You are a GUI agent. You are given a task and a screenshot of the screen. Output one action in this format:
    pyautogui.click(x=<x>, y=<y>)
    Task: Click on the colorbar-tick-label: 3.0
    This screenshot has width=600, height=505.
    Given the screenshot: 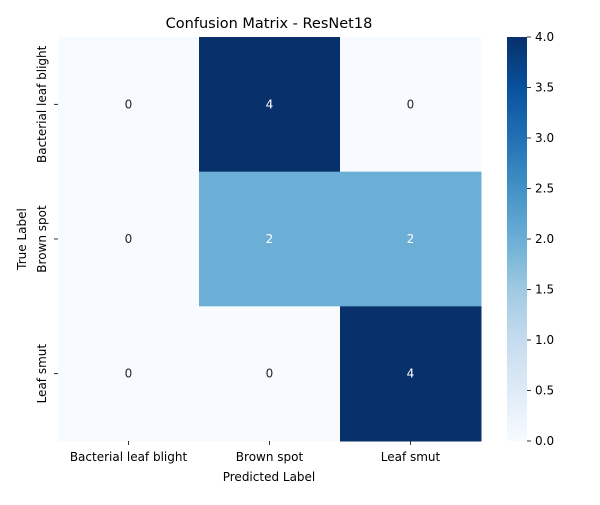 What is the action you would take?
    pyautogui.click(x=544, y=138)
    